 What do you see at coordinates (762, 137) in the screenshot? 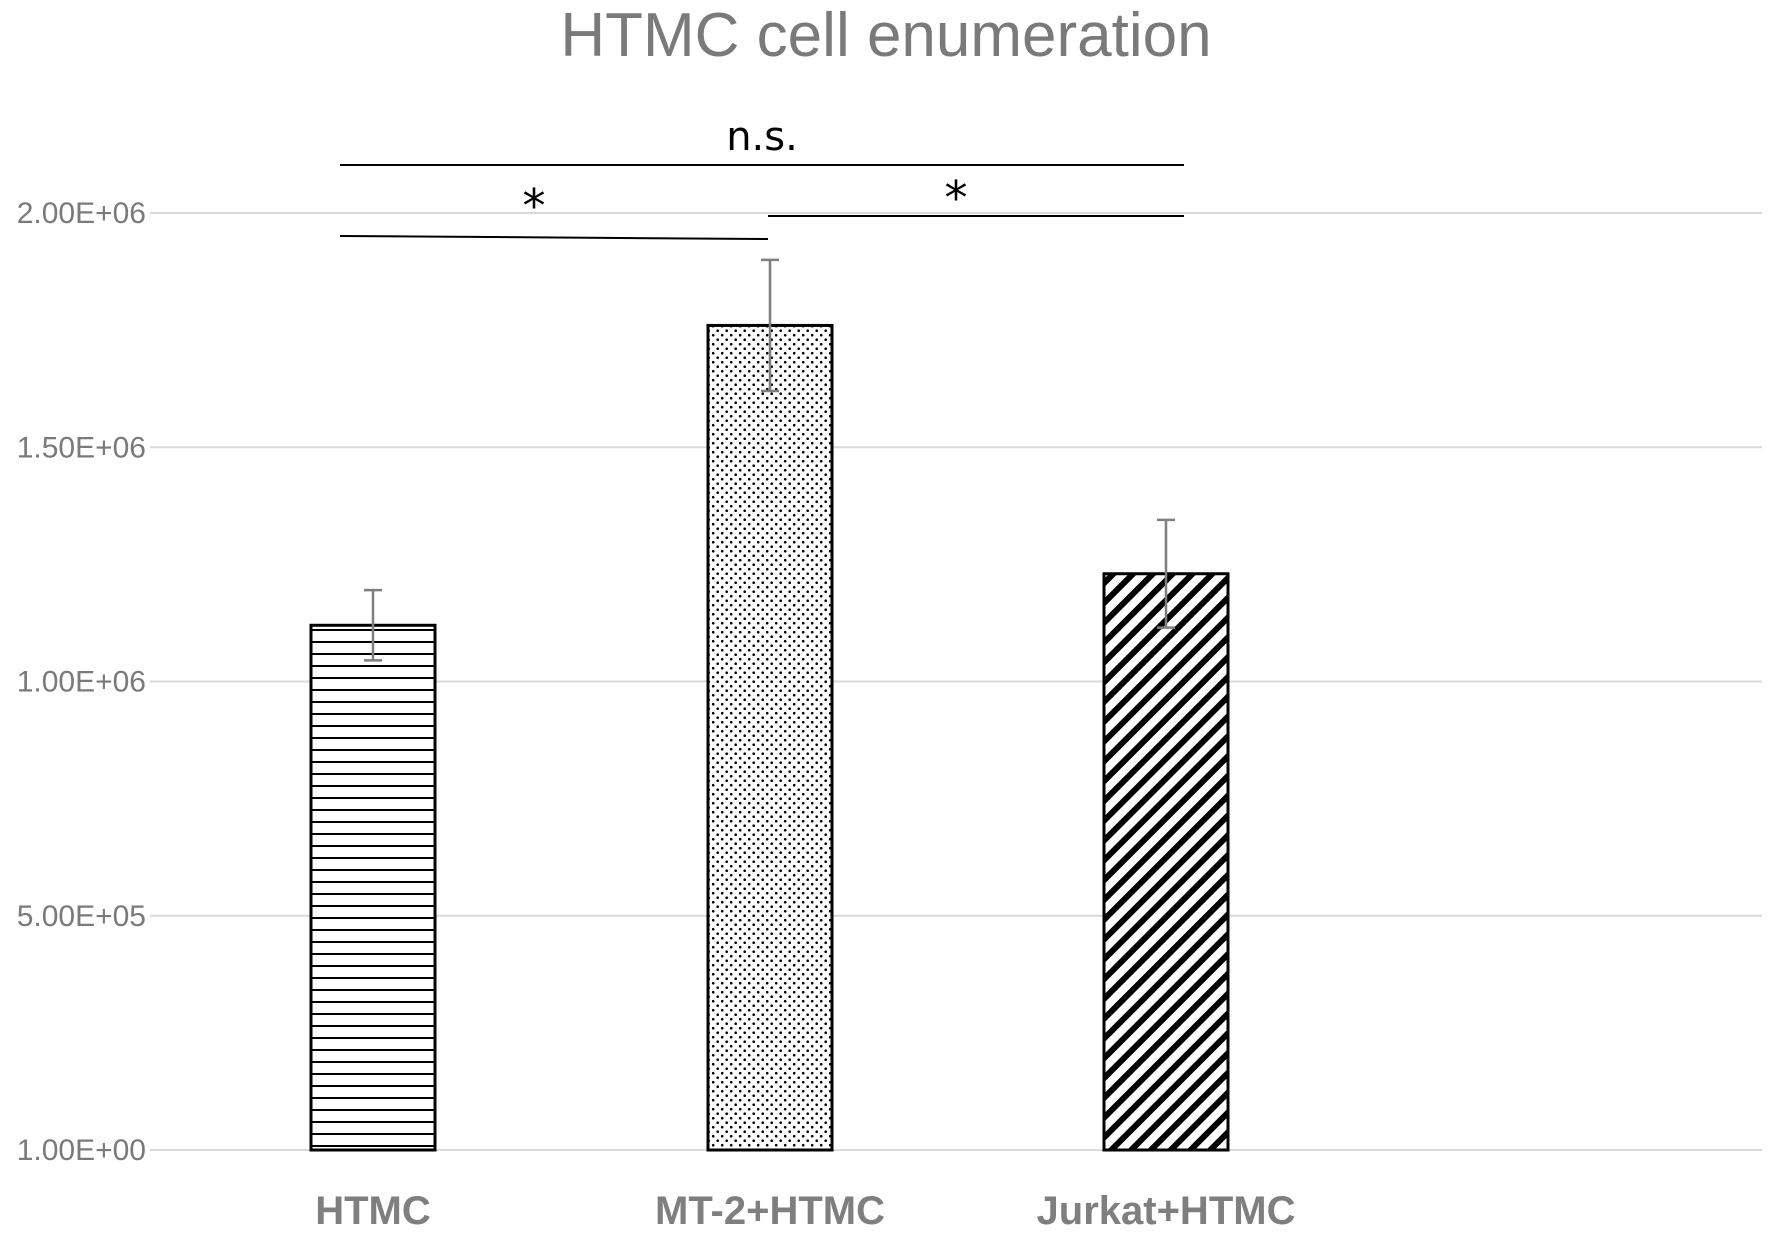
I see `significance-label: n.s.` at bounding box center [762, 137].